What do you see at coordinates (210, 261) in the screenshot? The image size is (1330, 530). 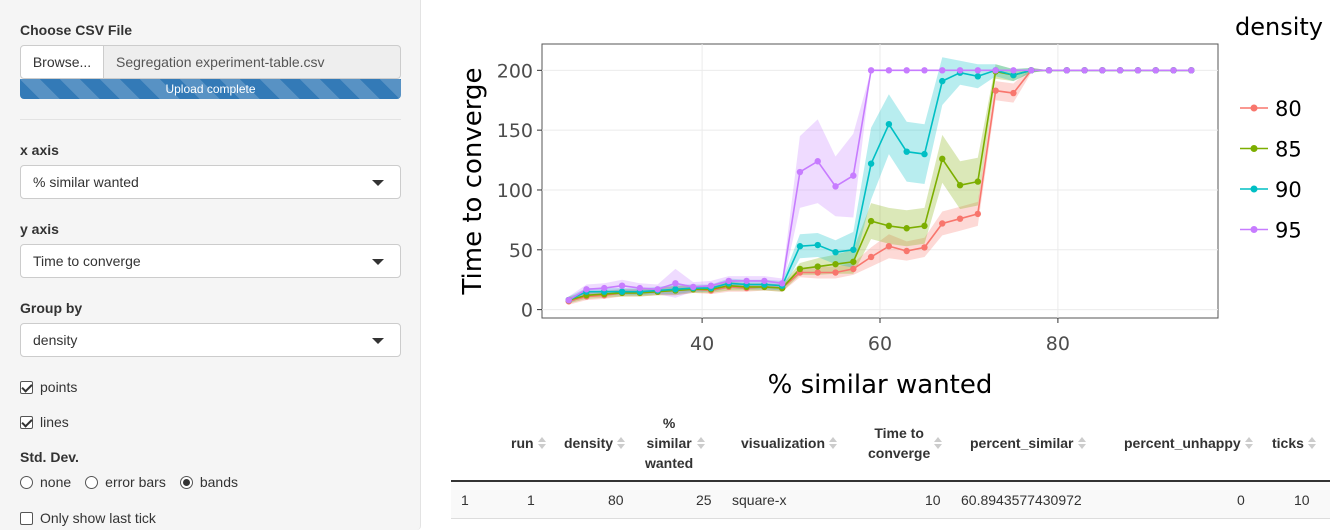 I see `y-axis-select: Time to converge` at bounding box center [210, 261].